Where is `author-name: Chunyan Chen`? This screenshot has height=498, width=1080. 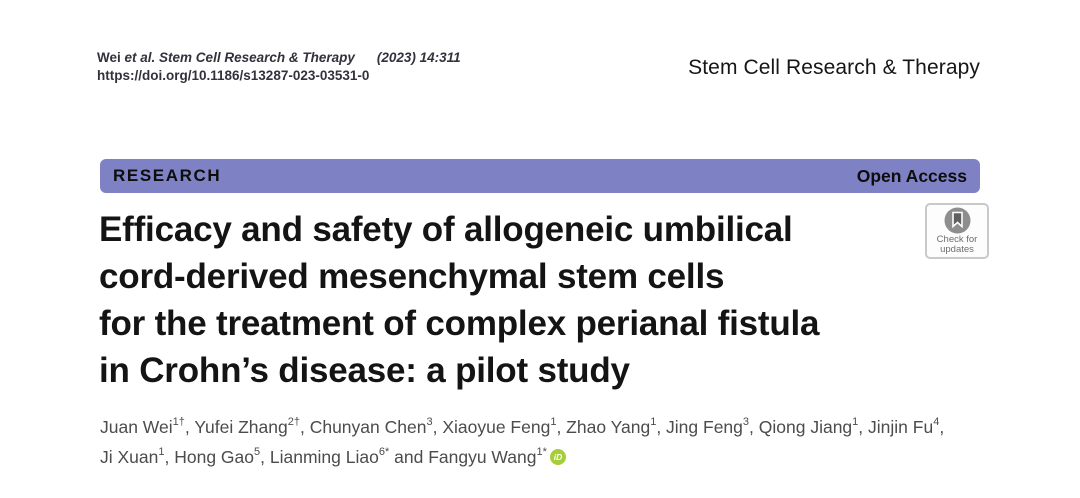
author-name: Chunyan Chen is located at coordinates (368, 427).